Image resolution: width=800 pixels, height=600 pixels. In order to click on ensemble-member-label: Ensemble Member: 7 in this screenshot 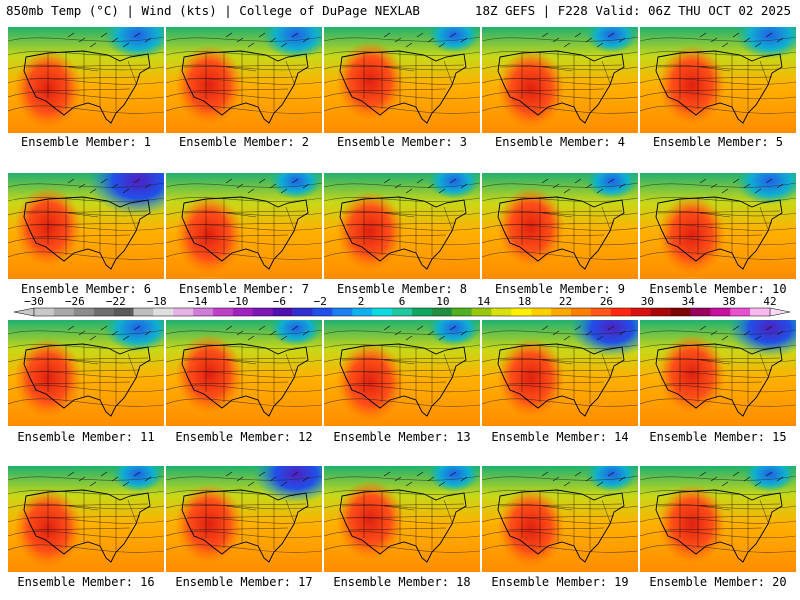, I will do `click(244, 289)`.